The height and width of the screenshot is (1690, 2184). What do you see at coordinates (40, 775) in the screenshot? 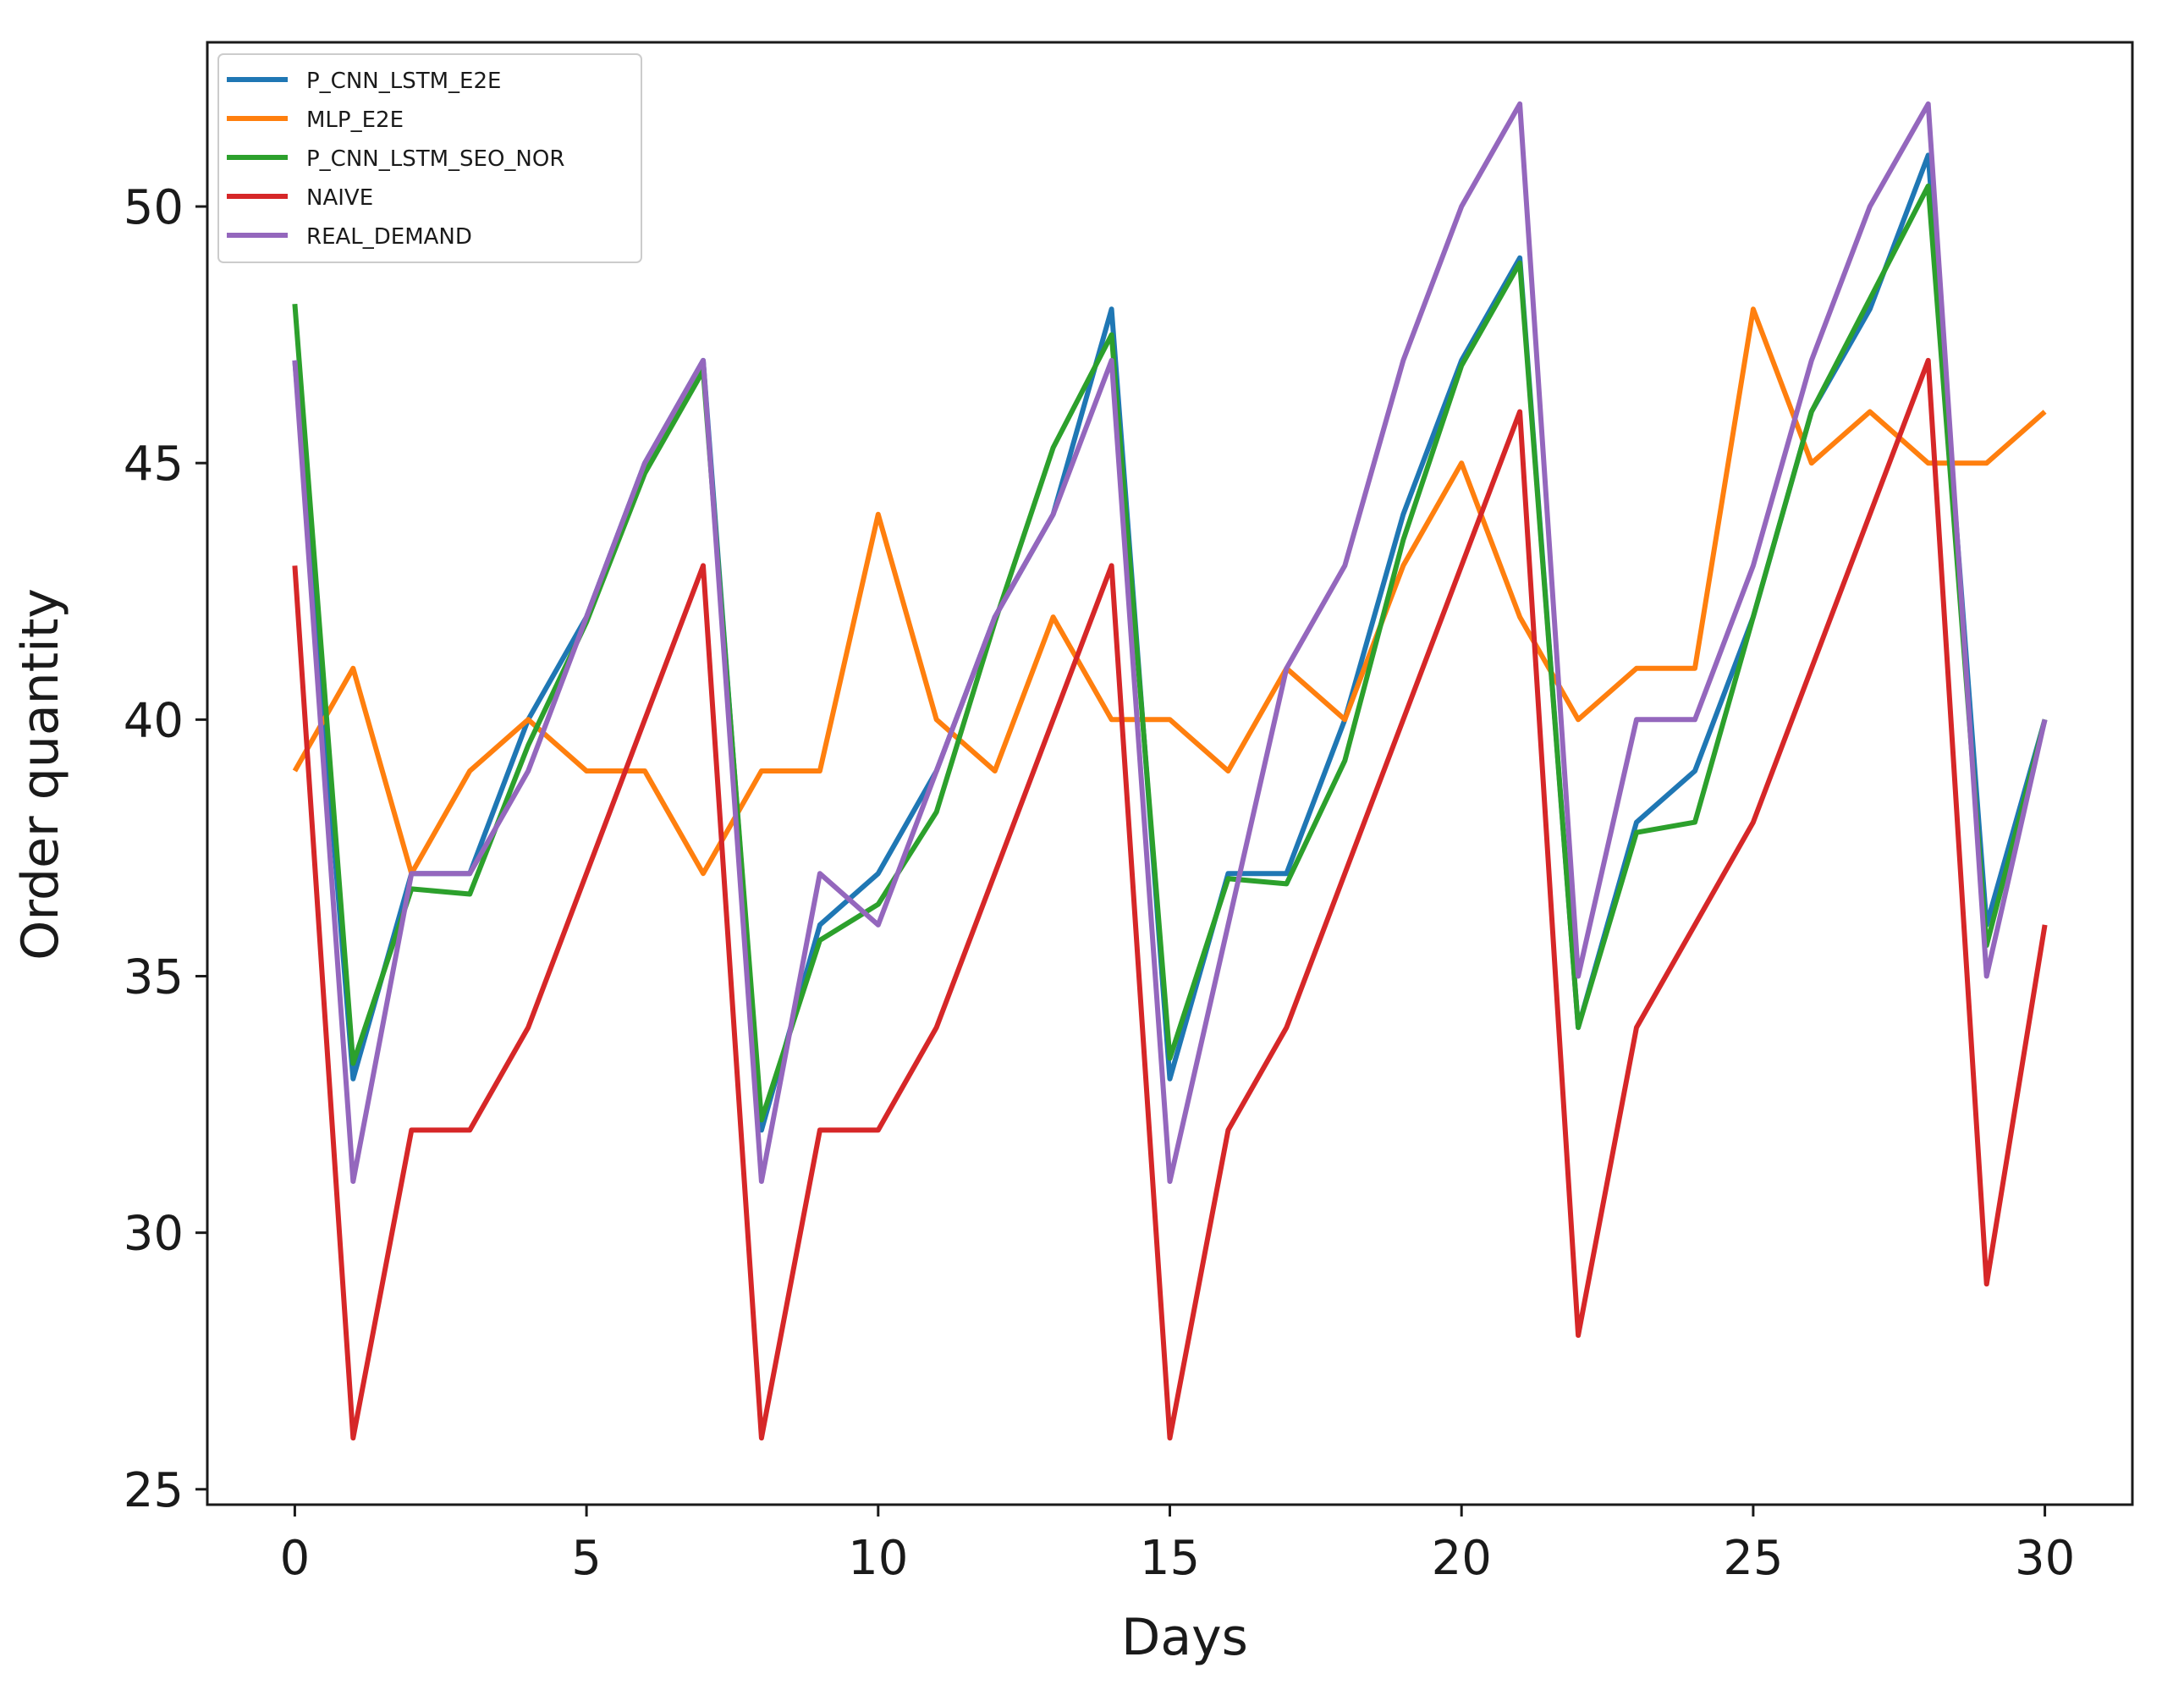
I see `y-axis-label: Order quantity` at bounding box center [40, 775].